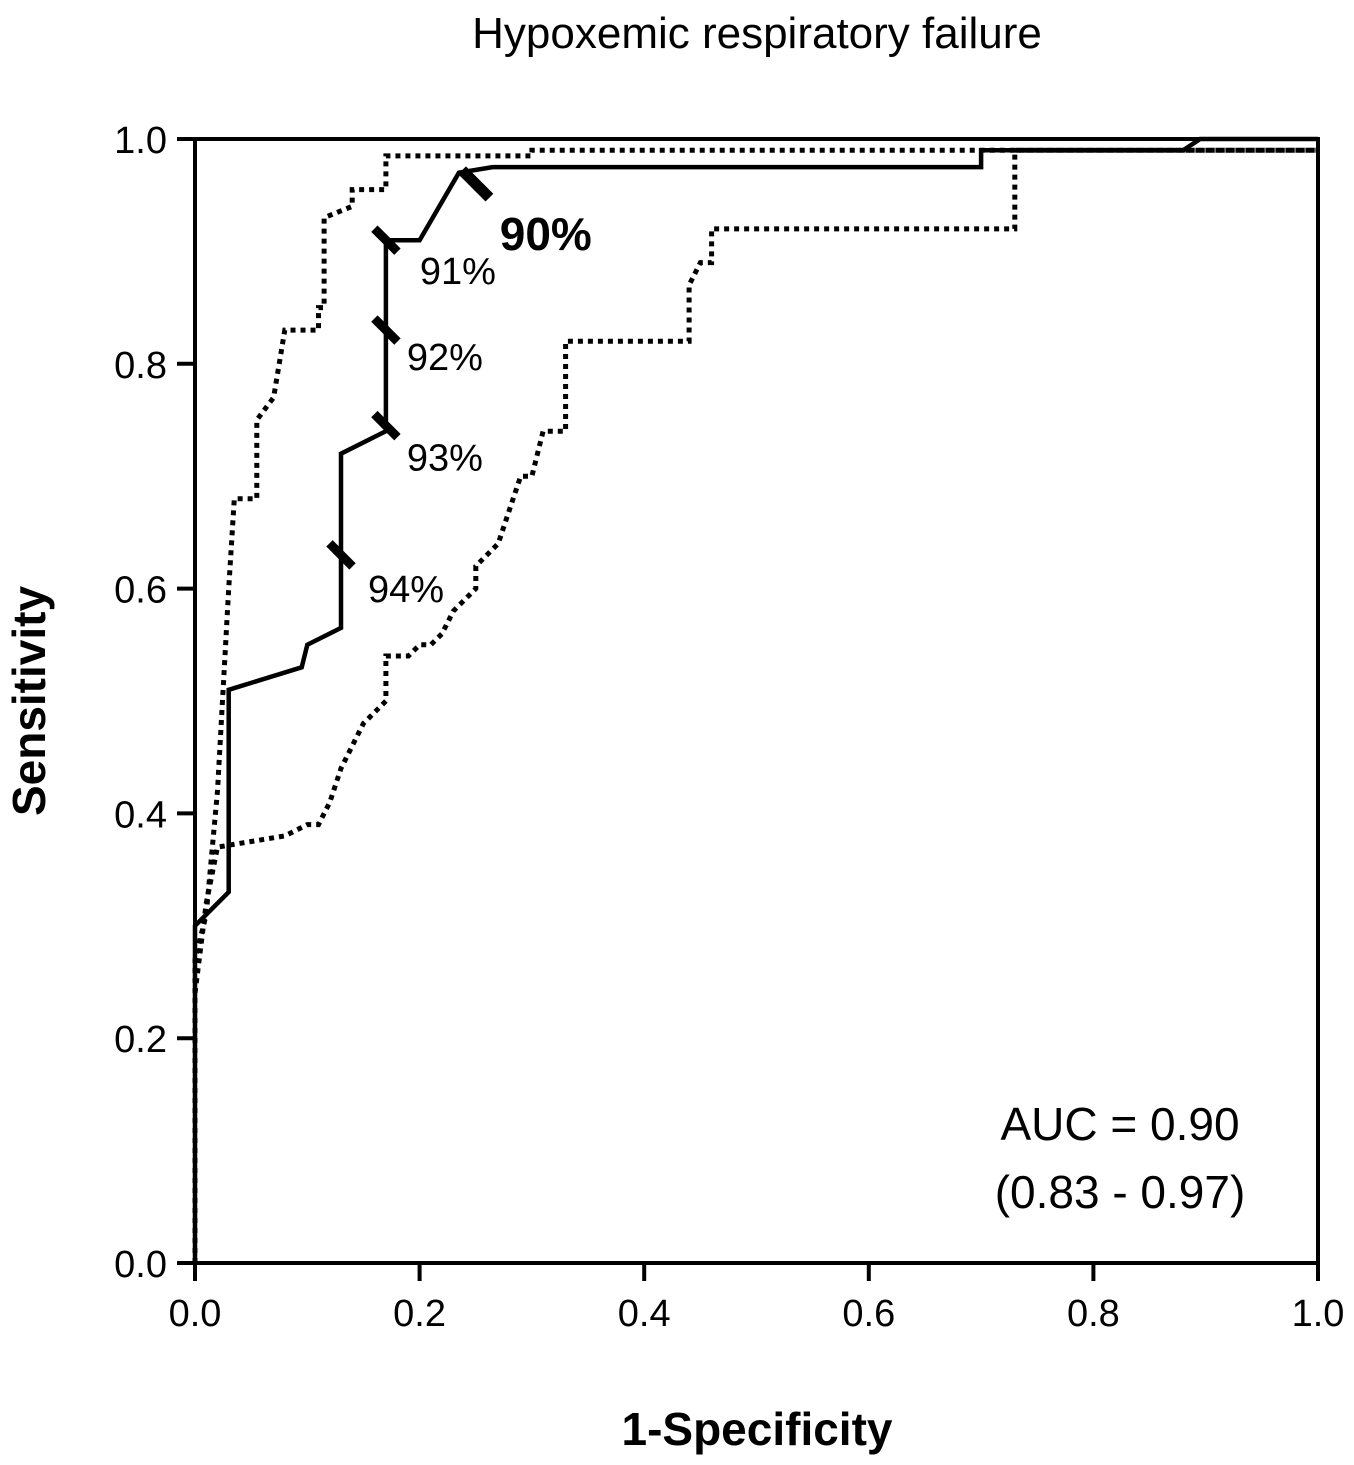 This screenshot has height=1465, width=1354. What do you see at coordinates (140, 366) in the screenshot?
I see `y-tick-label: 0.8` at bounding box center [140, 366].